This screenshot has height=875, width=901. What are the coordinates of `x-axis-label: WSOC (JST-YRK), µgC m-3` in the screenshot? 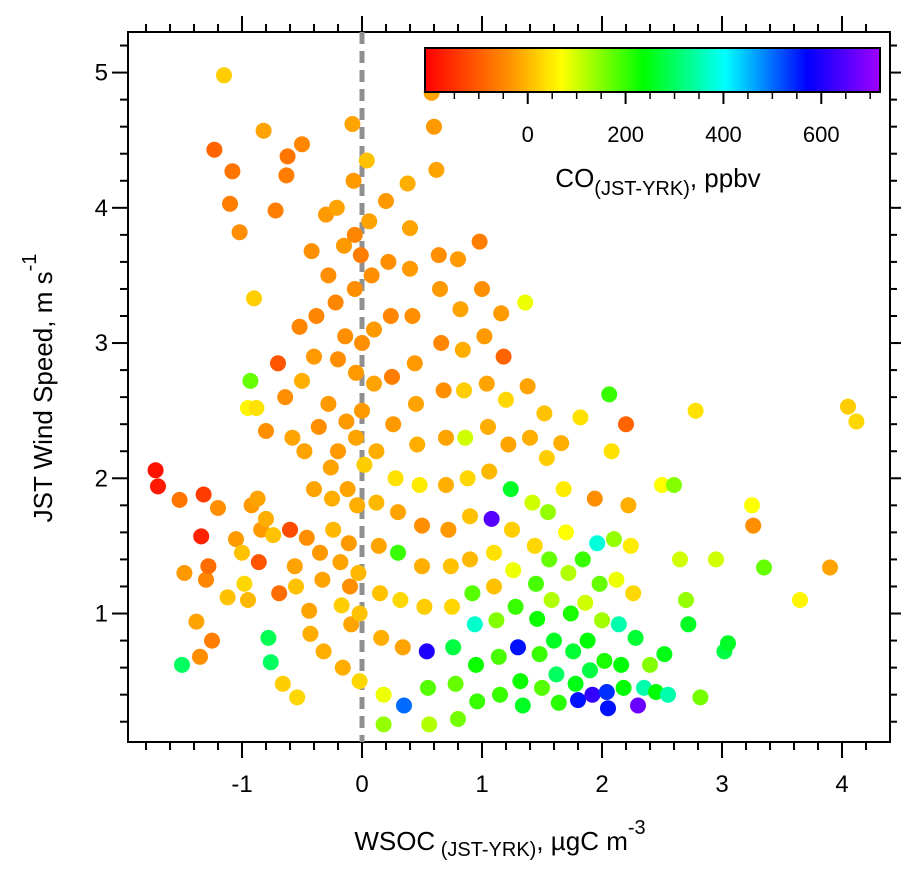 It's located at (499, 839).